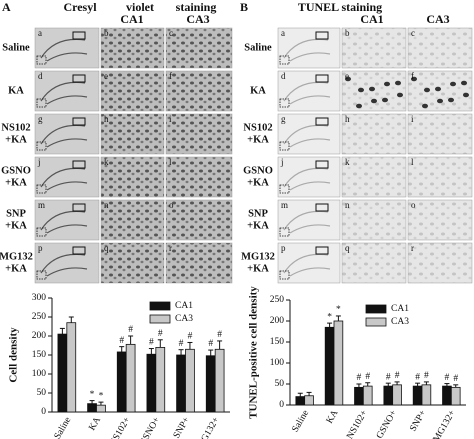 The width and height of the screenshot is (474, 439). What do you see at coordinates (39, 298) in the screenshot?
I see `y-tick-label: 300` at bounding box center [39, 298].